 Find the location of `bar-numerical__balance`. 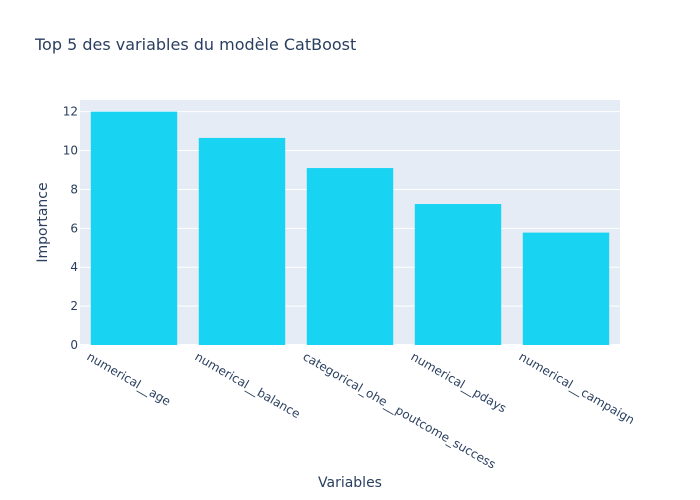

bar-numerical__balance is located at coordinates (242, 241).